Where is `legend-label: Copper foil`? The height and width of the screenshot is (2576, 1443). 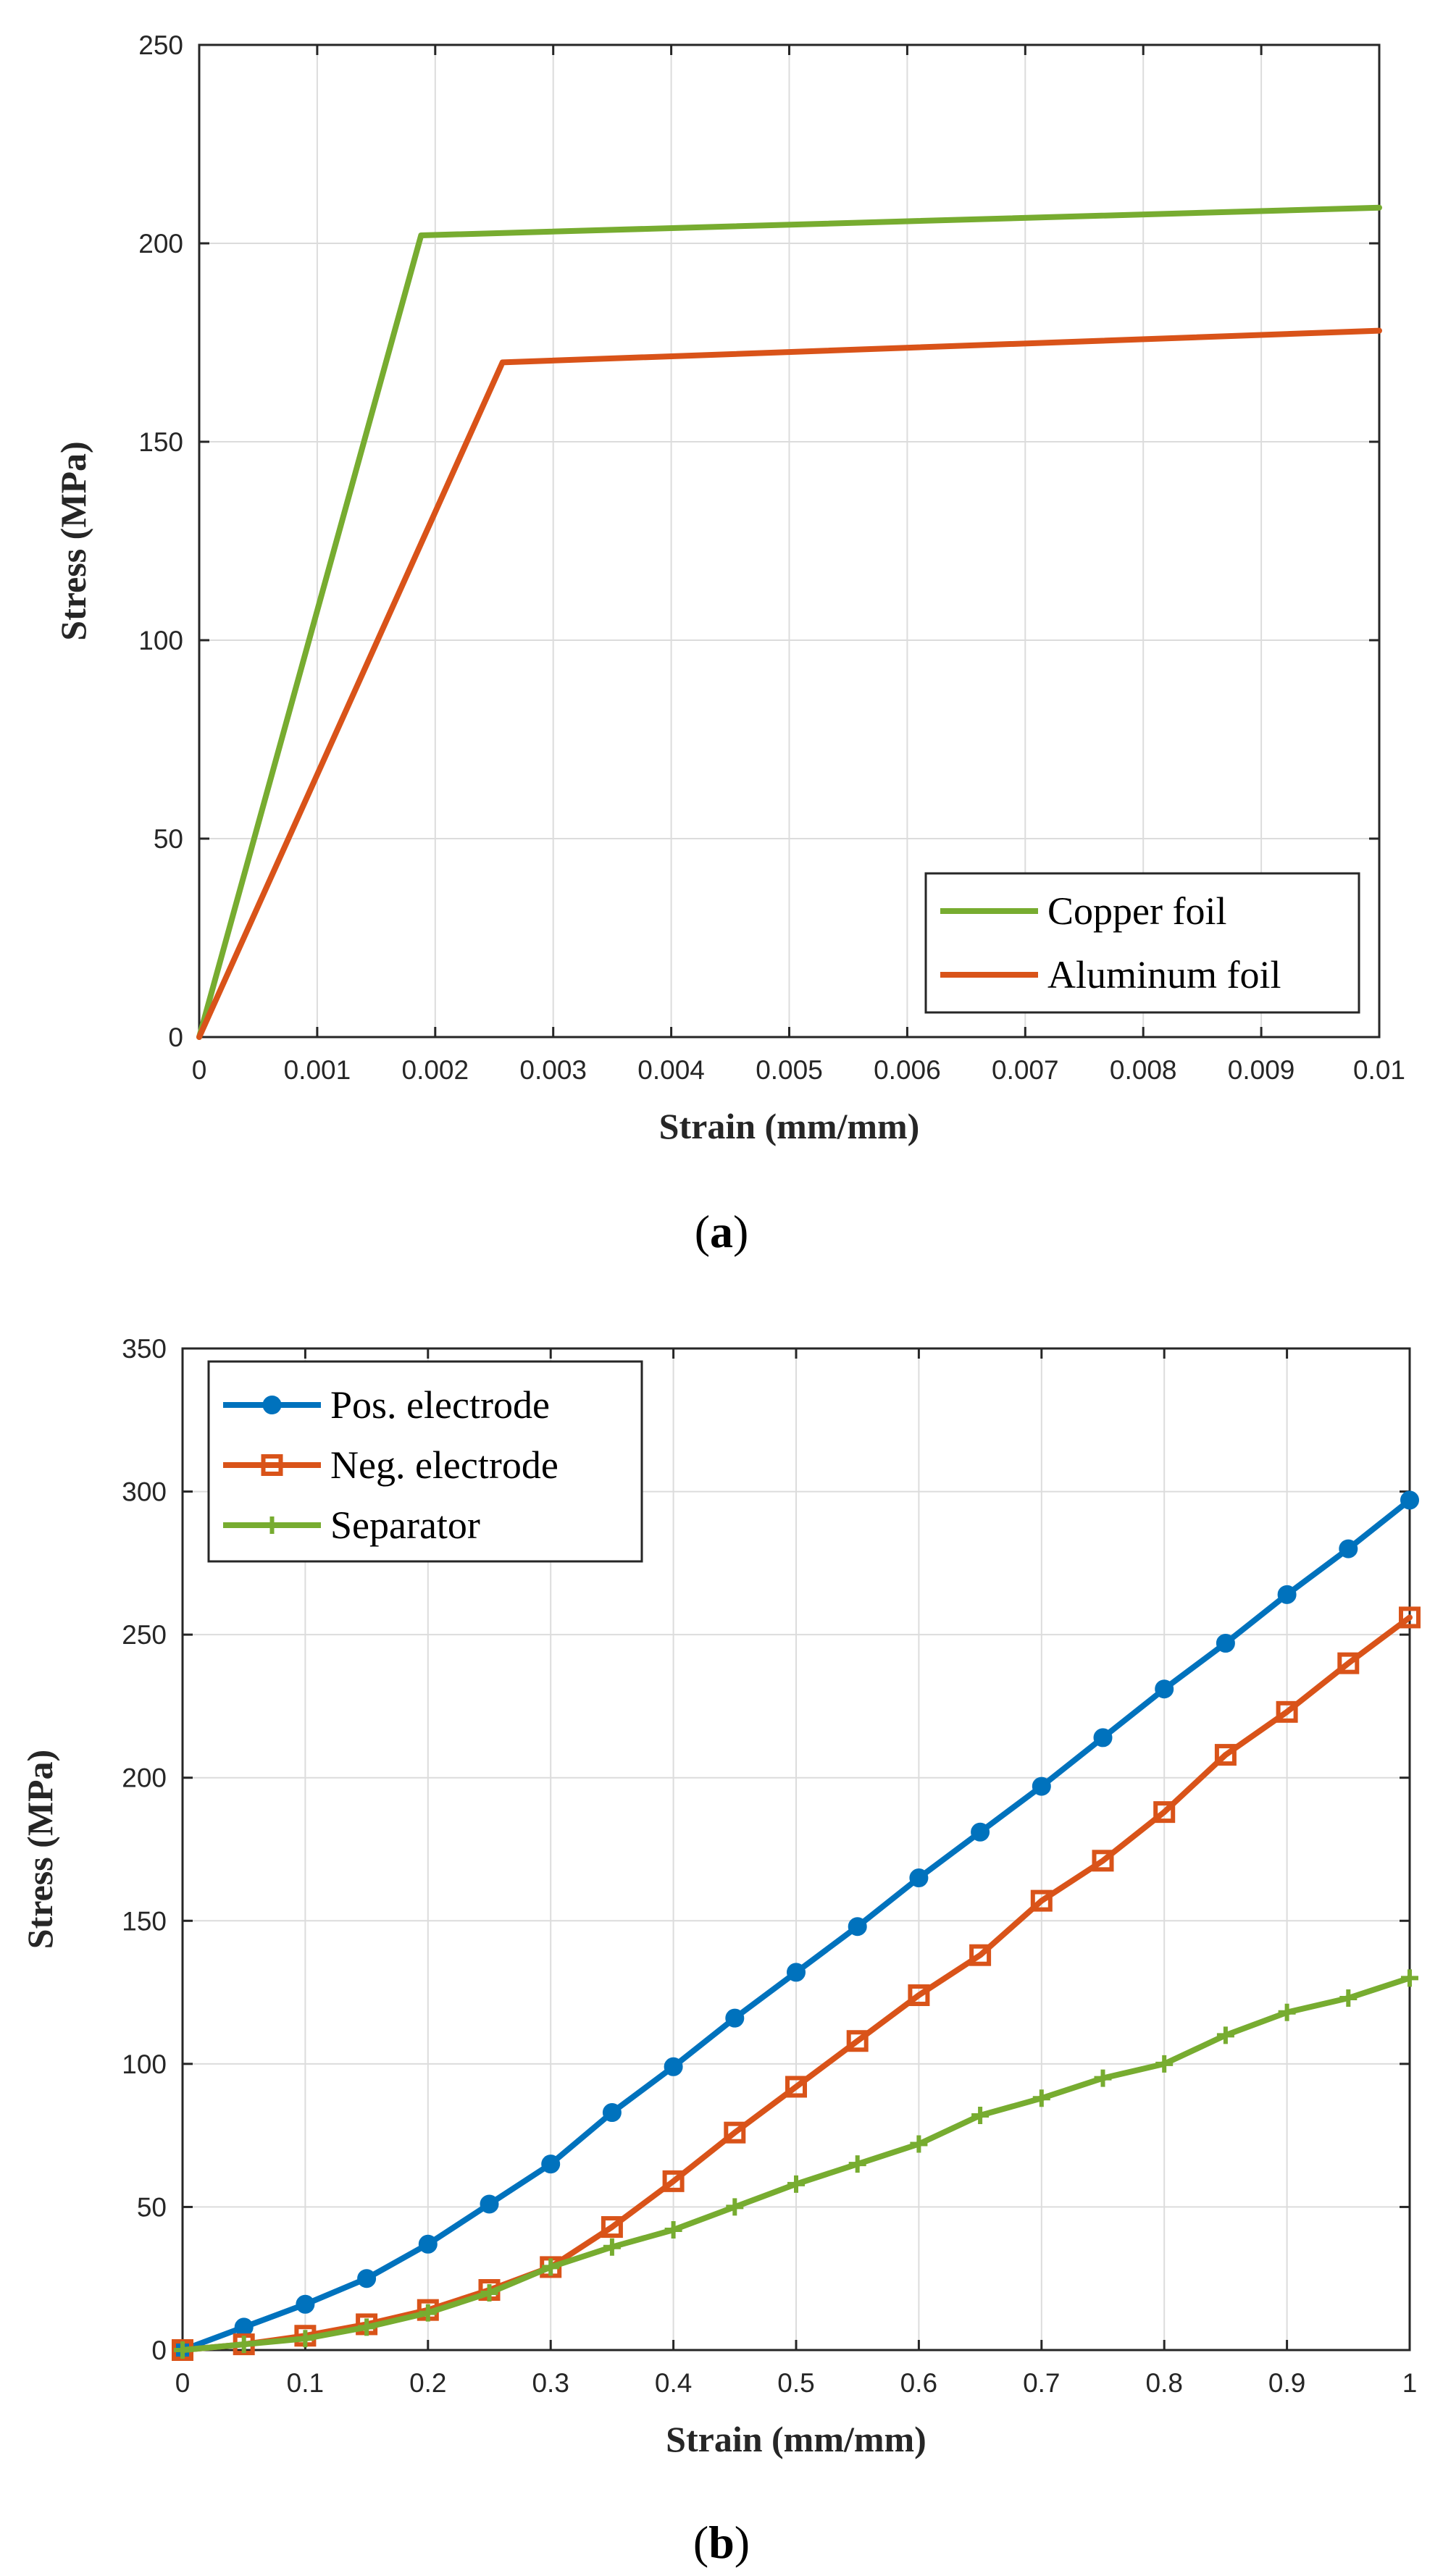
legend-label: Copper foil is located at coordinates (1136, 911).